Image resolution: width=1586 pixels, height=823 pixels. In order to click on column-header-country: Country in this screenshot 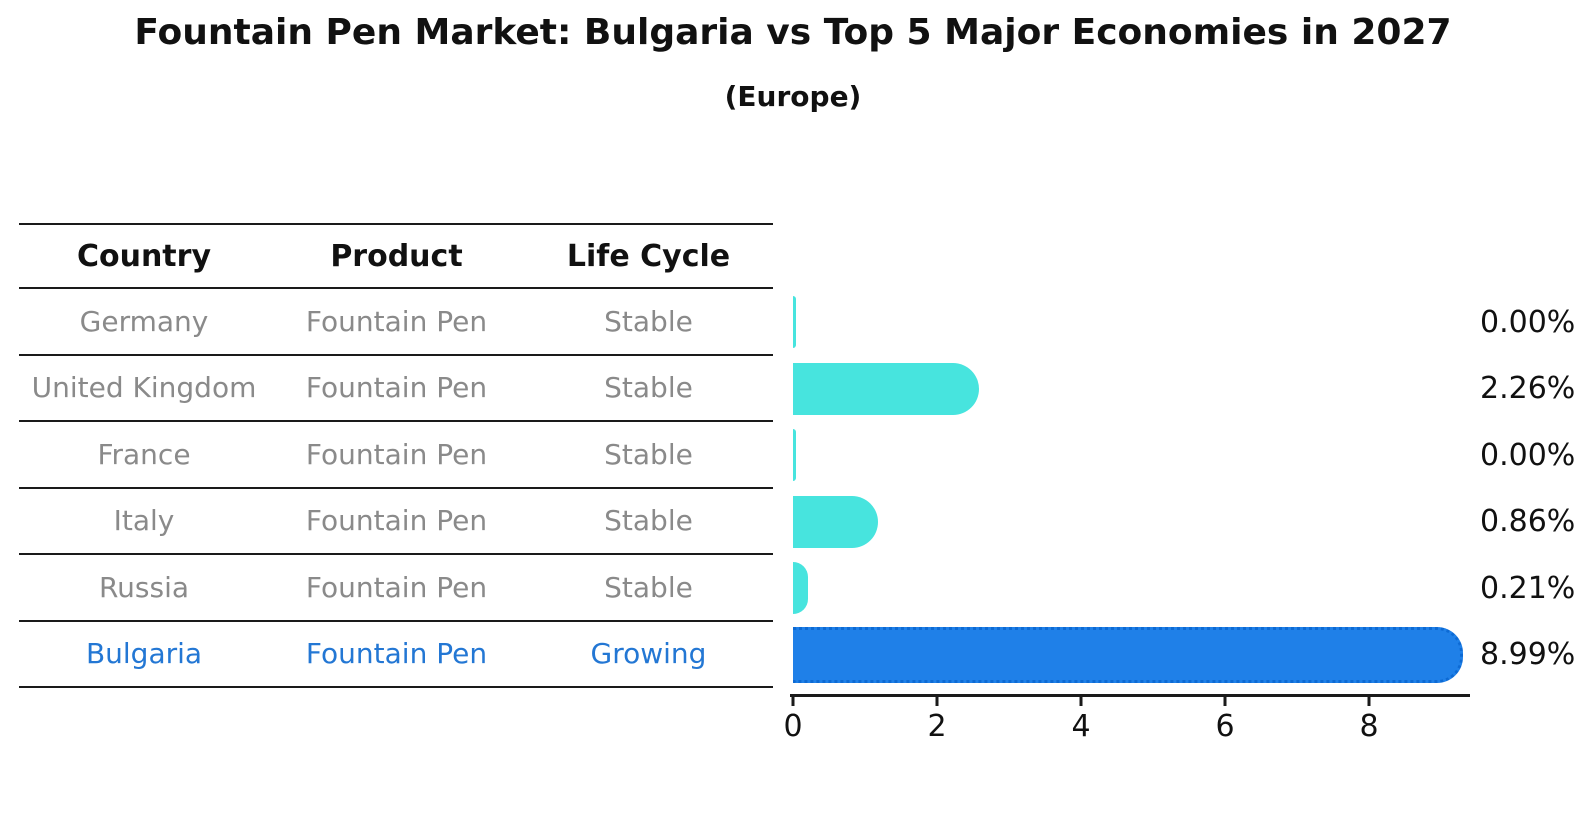, I will do `click(144, 256)`.